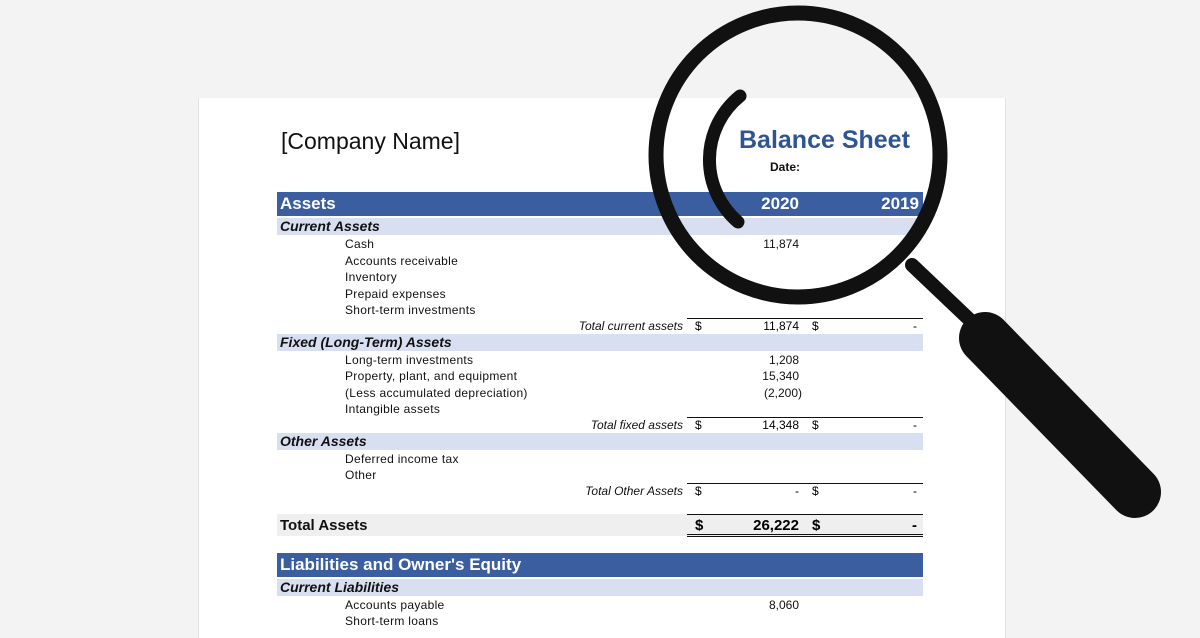 Image resolution: width=1200 pixels, height=638 pixels. What do you see at coordinates (340, 587) in the screenshot?
I see `section-label: Current Liabilities` at bounding box center [340, 587].